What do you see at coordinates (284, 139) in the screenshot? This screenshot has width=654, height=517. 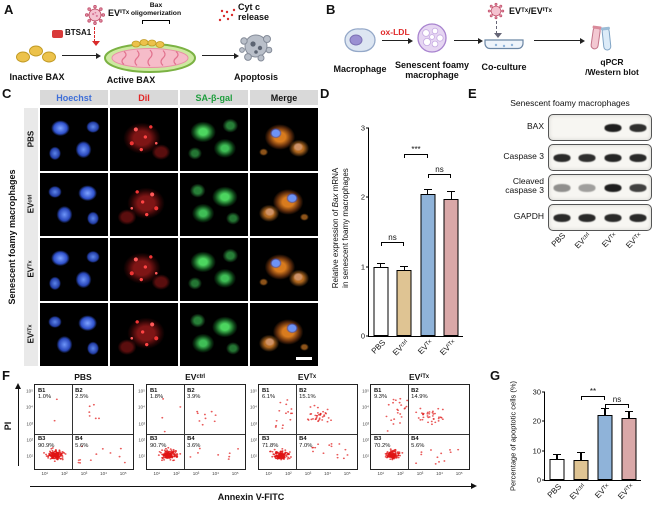 I see `micrograph-pbs-merge` at bounding box center [284, 139].